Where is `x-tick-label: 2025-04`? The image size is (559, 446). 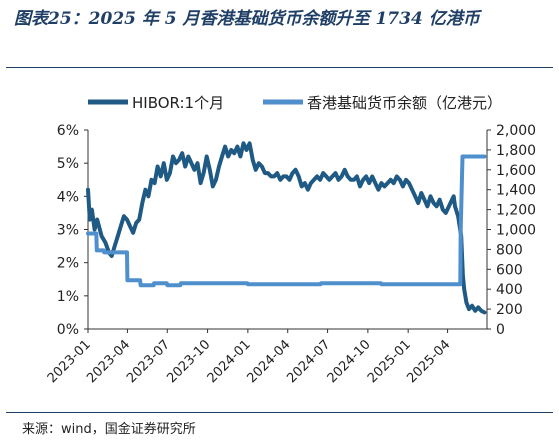
x-tick-label: 2025-04 is located at coordinates (428, 361).